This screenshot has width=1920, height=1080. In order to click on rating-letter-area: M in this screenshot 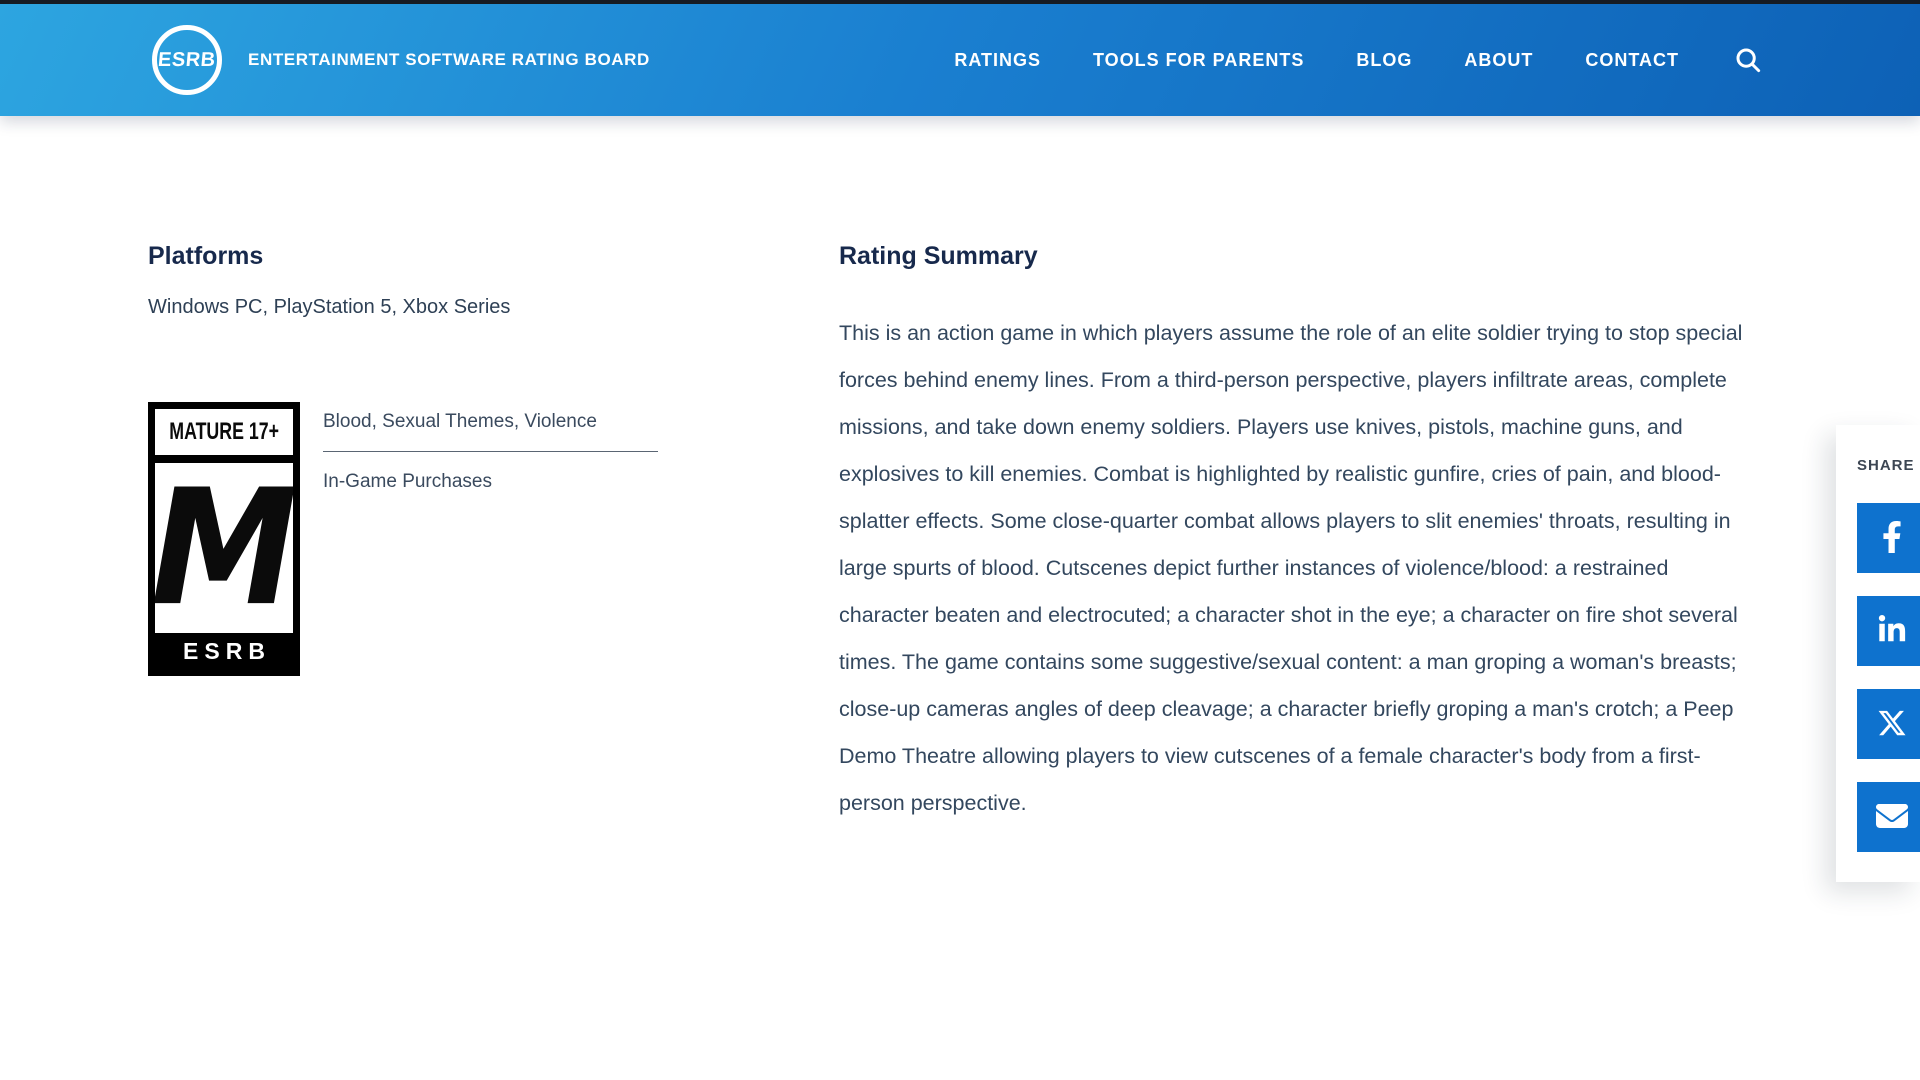, I will do `click(224, 548)`.